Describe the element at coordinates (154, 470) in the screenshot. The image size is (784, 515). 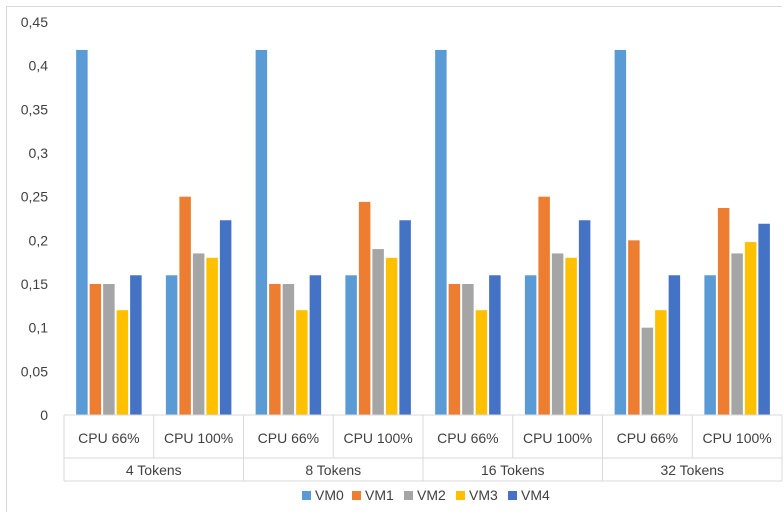
I see `x-group-label: 4 Tokens` at that location.